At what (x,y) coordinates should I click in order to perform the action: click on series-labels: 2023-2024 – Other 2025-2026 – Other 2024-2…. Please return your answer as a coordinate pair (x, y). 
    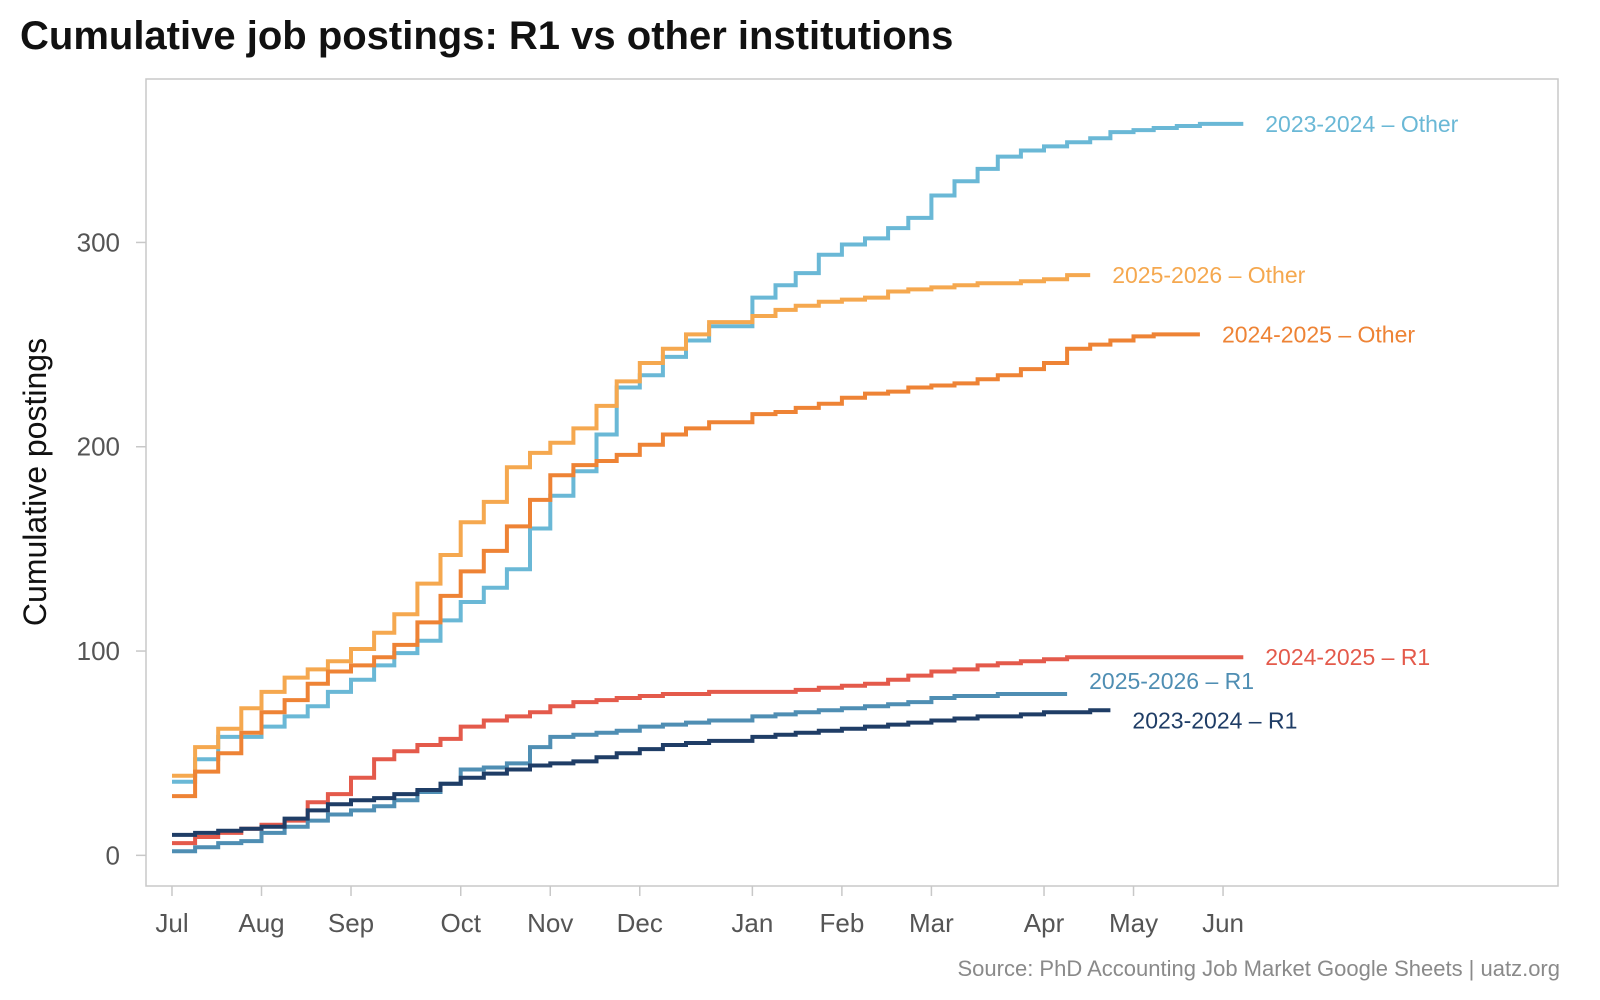
    Looking at the image, I should click on (1274, 422).